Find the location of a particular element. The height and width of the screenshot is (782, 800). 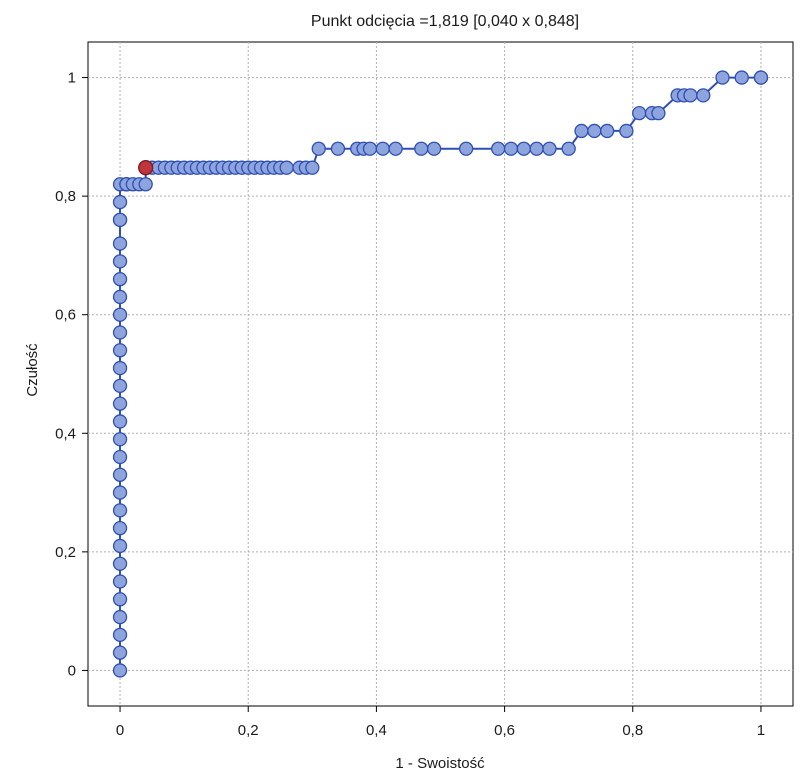

x-tick-label: 0 is located at coordinates (120, 730).